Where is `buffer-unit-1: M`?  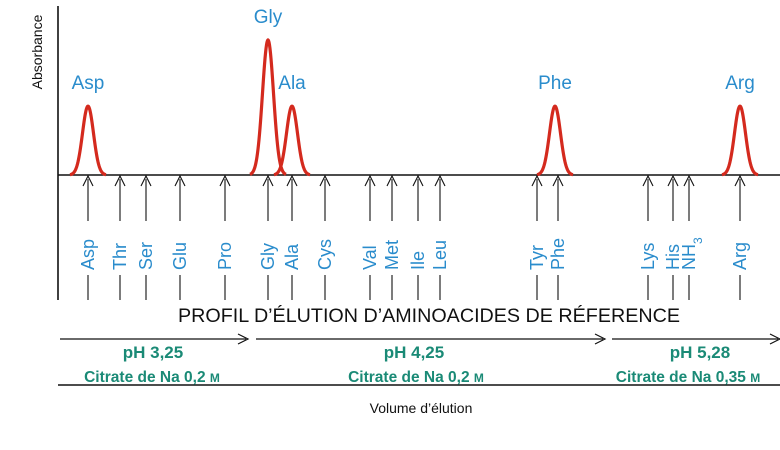 buffer-unit-1: M is located at coordinates (215, 378).